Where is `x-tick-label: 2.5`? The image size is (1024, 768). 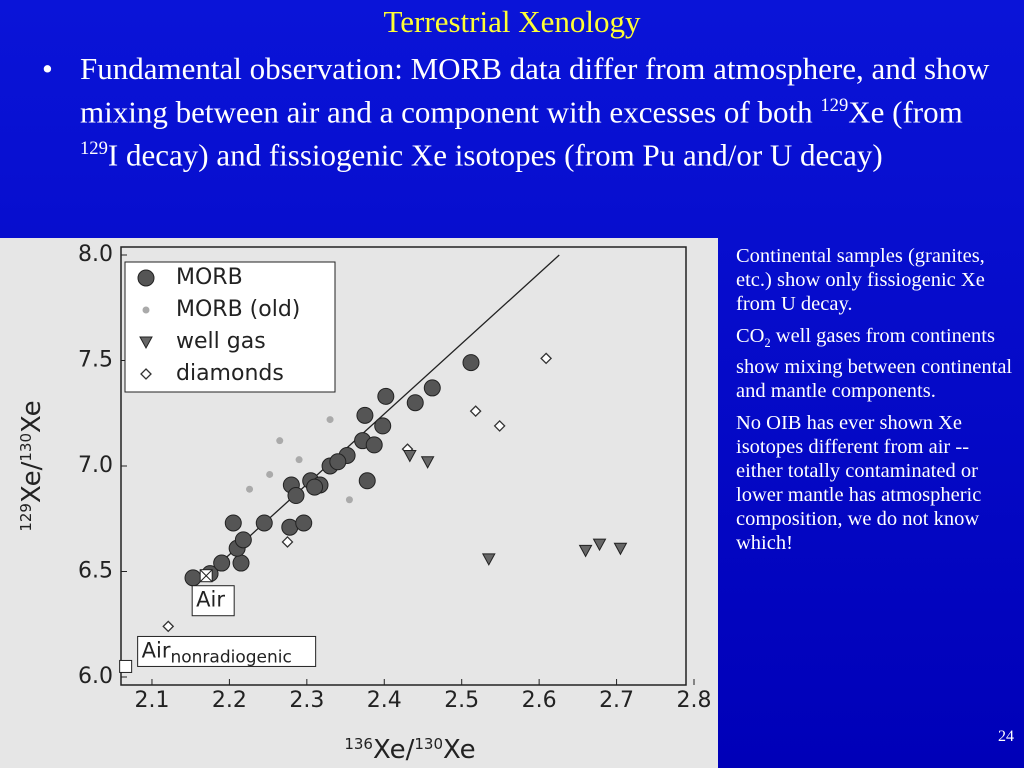
x-tick-label: 2.5 is located at coordinates (461, 700).